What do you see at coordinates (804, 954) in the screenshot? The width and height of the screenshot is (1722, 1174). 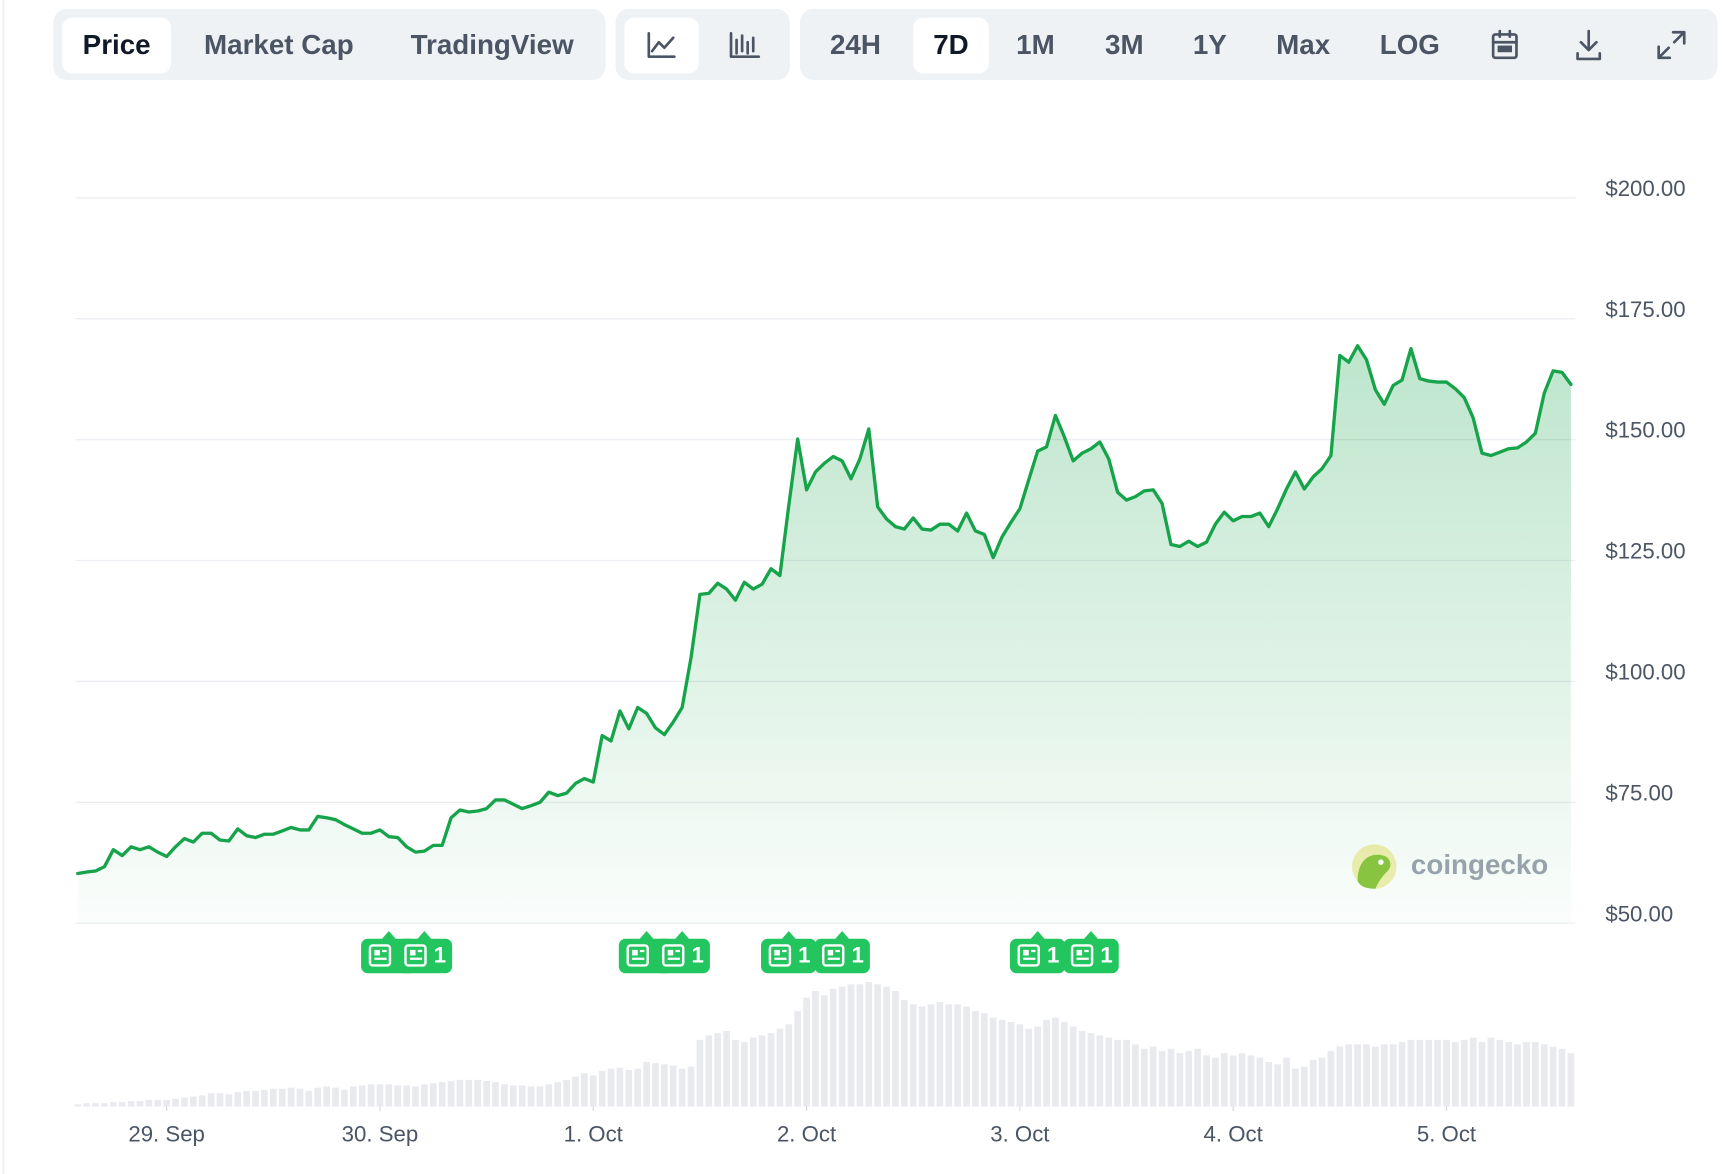 I see `news-count: 1` at bounding box center [804, 954].